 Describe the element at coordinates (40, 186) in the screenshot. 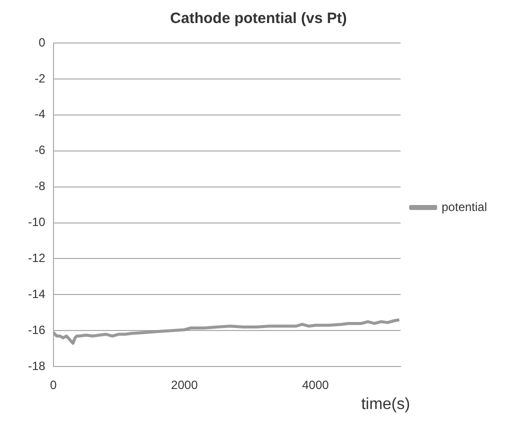

I see `y-tick-label: -8` at that location.